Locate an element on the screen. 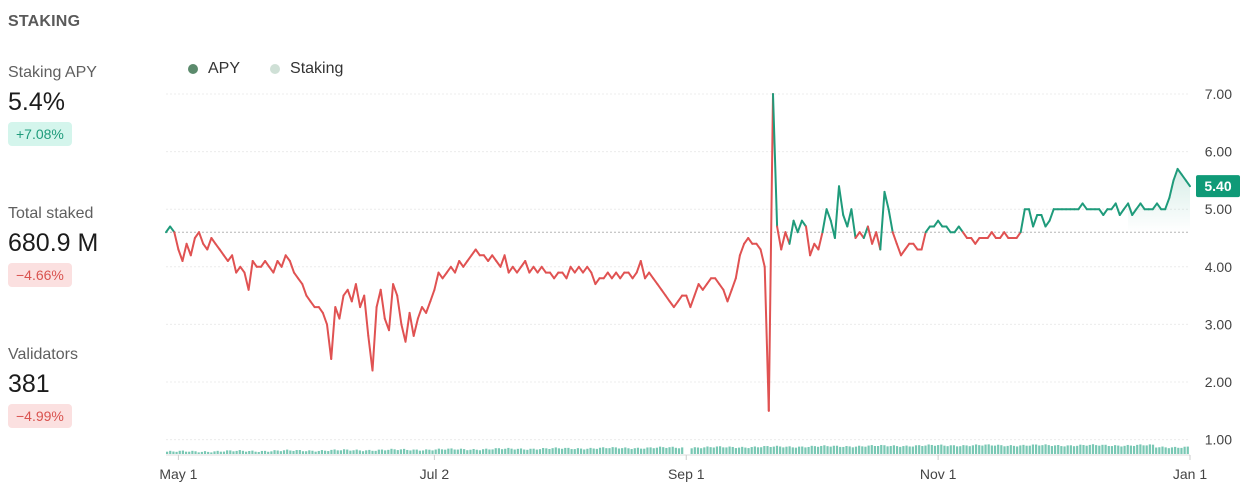 The width and height of the screenshot is (1246, 492). y-tick-label: 5.00 is located at coordinates (1218, 209).